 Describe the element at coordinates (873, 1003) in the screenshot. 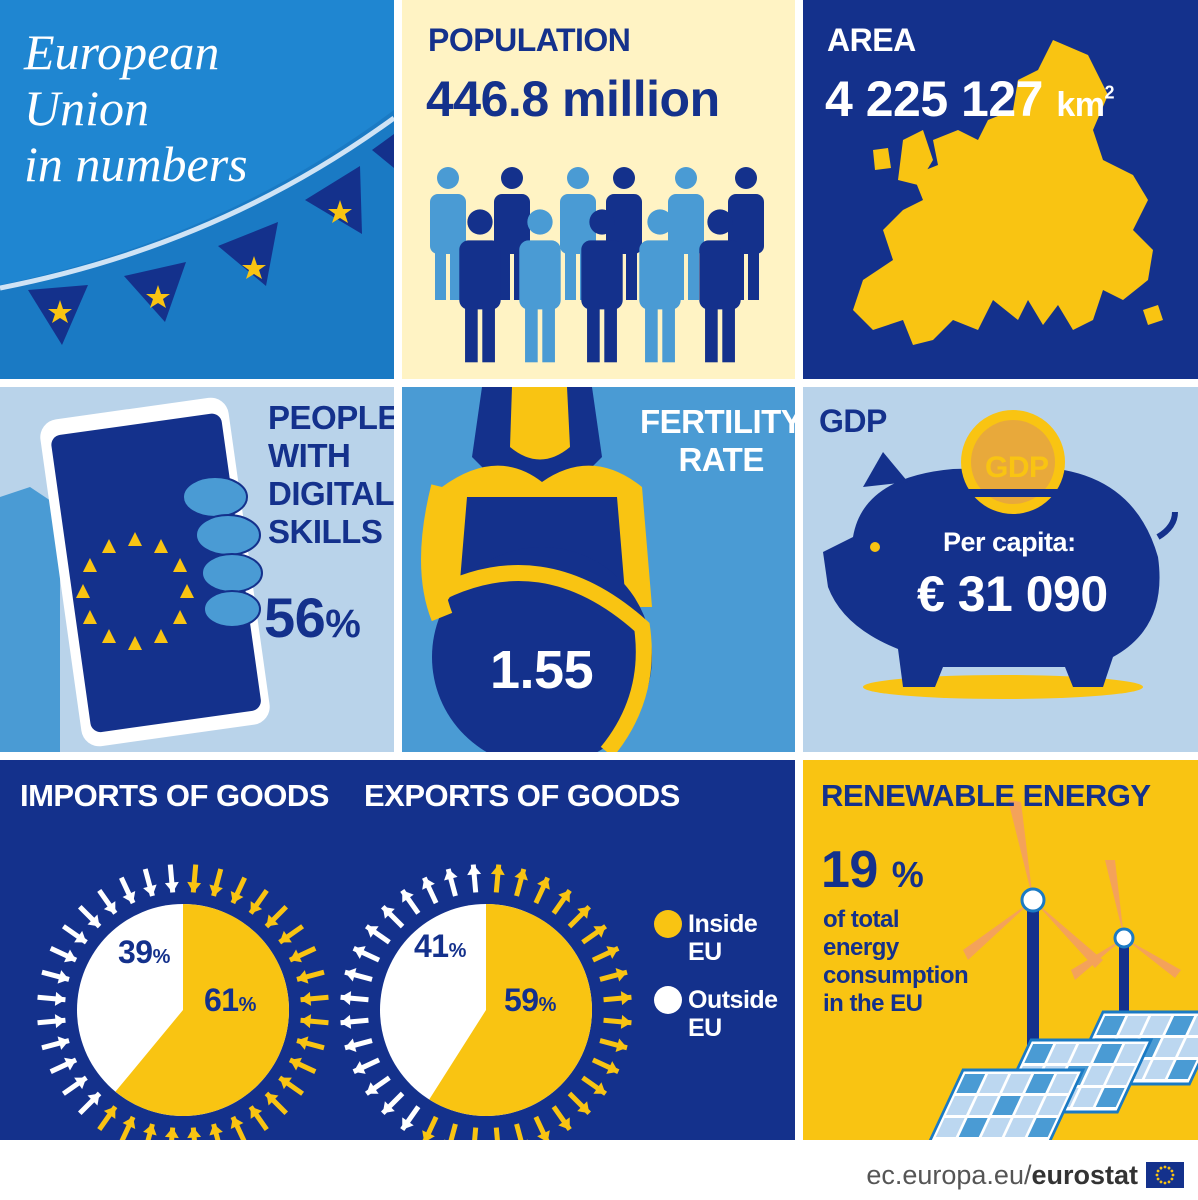

I see `description-line: in the EU` at that location.